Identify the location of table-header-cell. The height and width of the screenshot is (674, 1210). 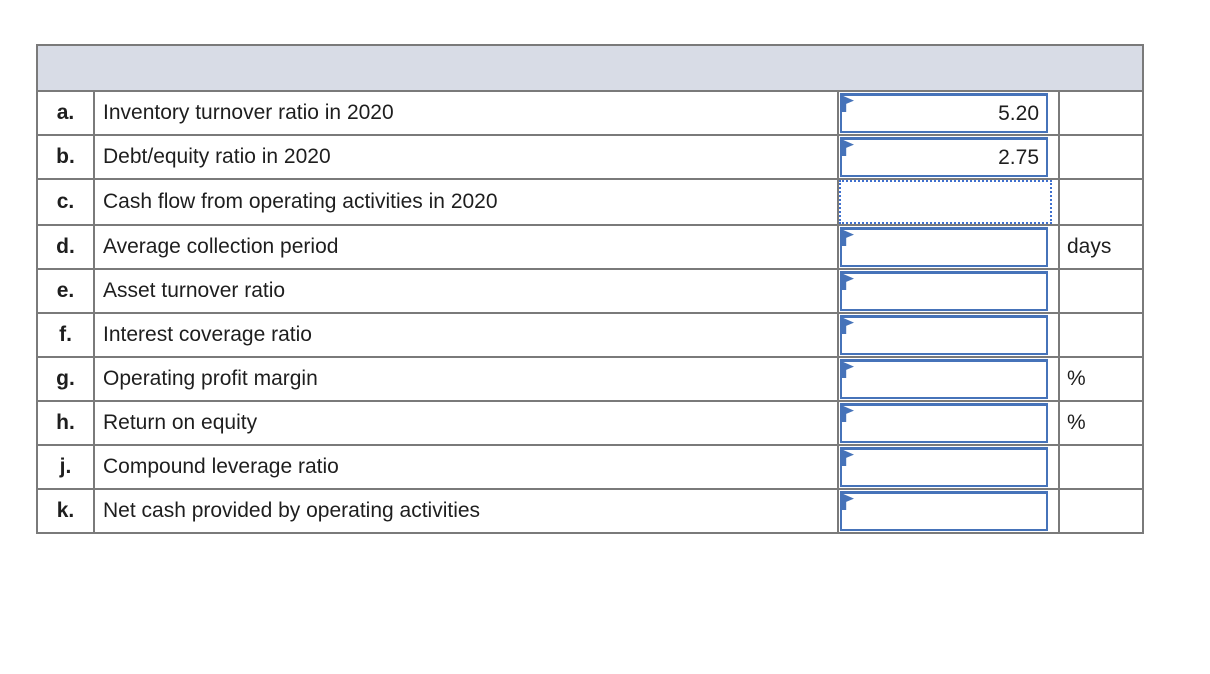
(590, 68).